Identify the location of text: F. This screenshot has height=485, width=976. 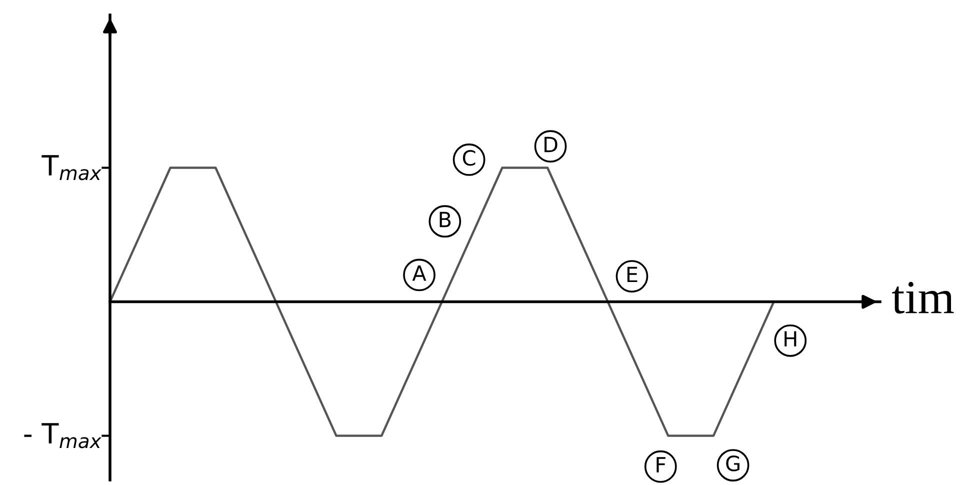
(661, 464).